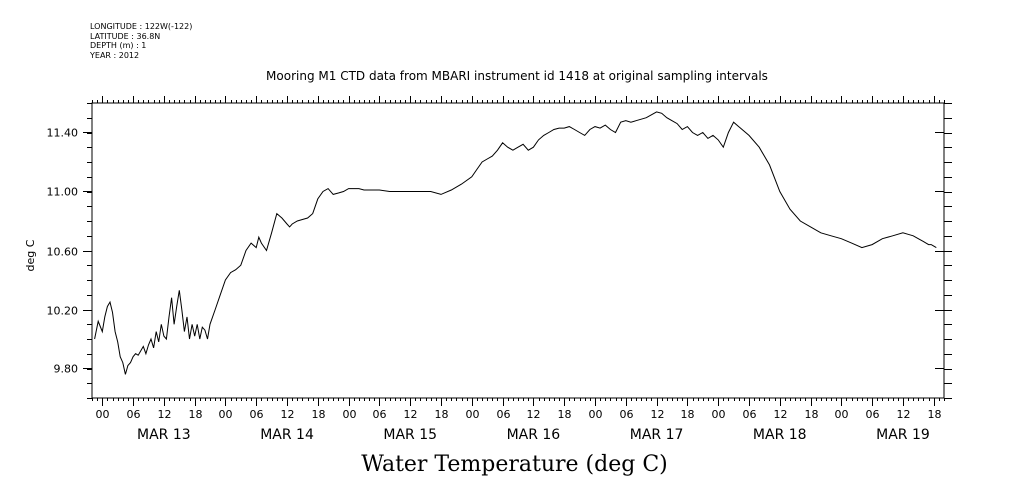 The image size is (1009, 504). What do you see at coordinates (410, 435) in the screenshot?
I see `x-day-label: MAR 15` at bounding box center [410, 435].